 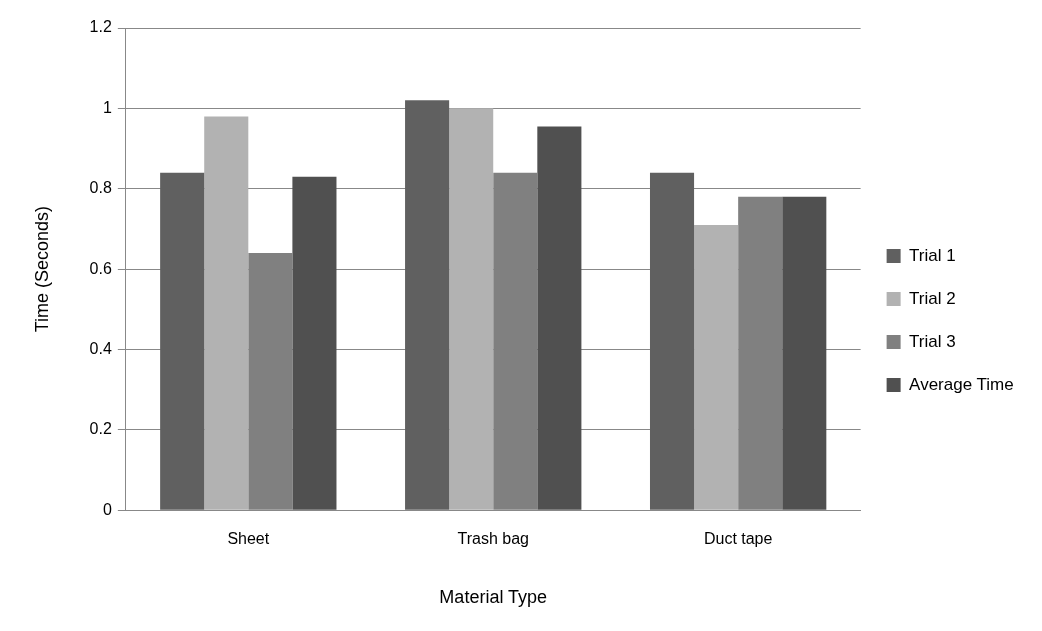 What do you see at coordinates (248, 539) in the screenshot?
I see `x-tick-label: Sheet` at bounding box center [248, 539].